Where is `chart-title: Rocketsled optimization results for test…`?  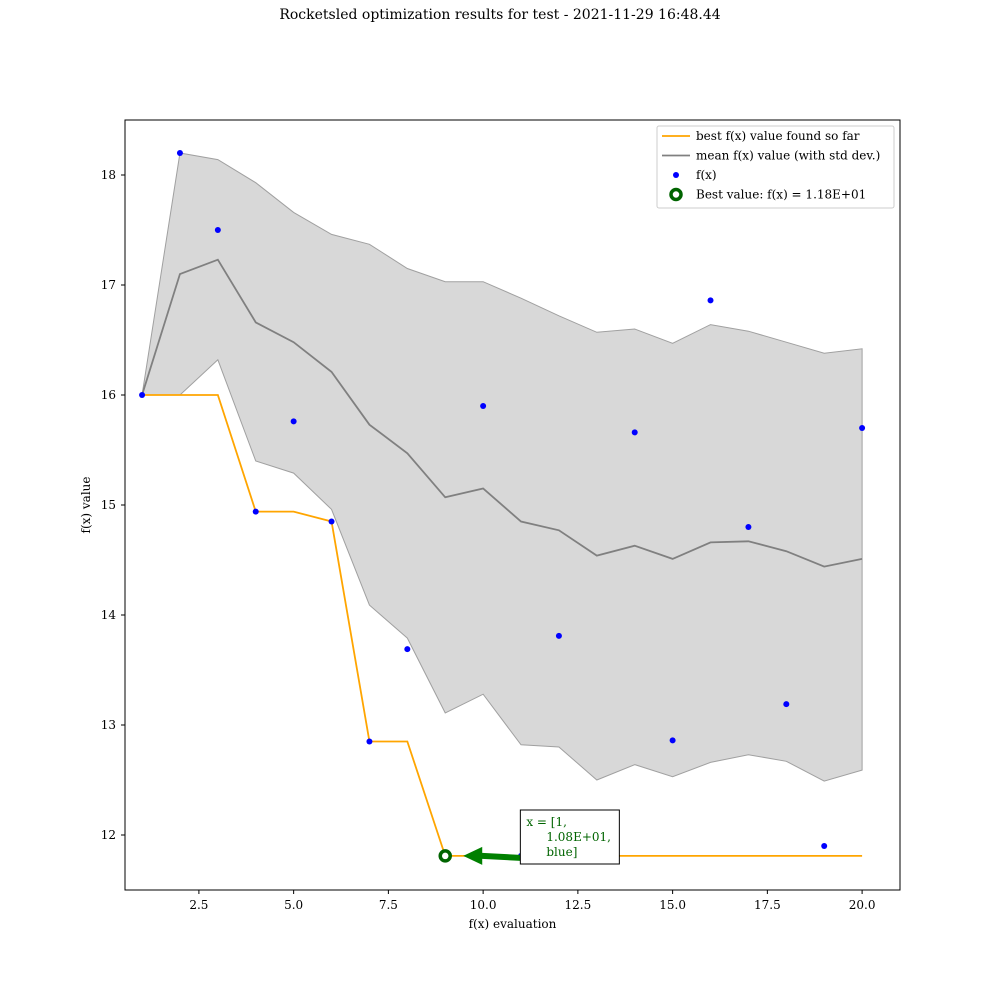
chart-title: Rocketsled optimization results for test… is located at coordinates (500, 15).